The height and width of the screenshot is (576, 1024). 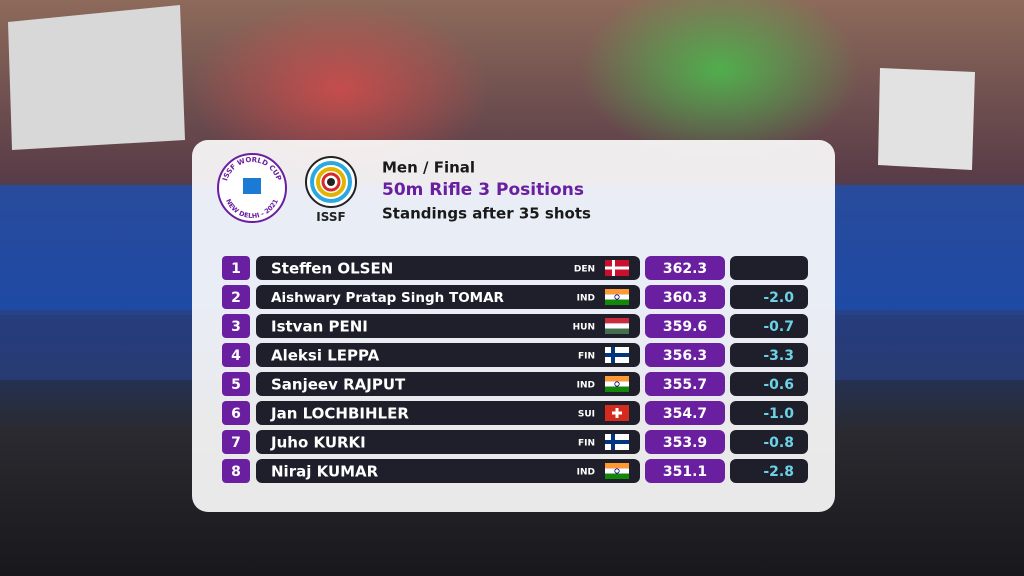 I want to click on rank: 8, so click(x=236, y=472).